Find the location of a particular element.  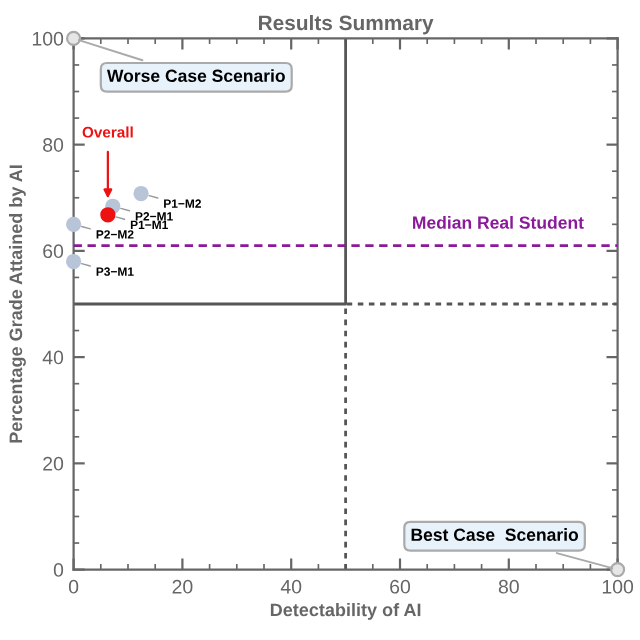

chart-title: Results Summary is located at coordinates (346, 24).